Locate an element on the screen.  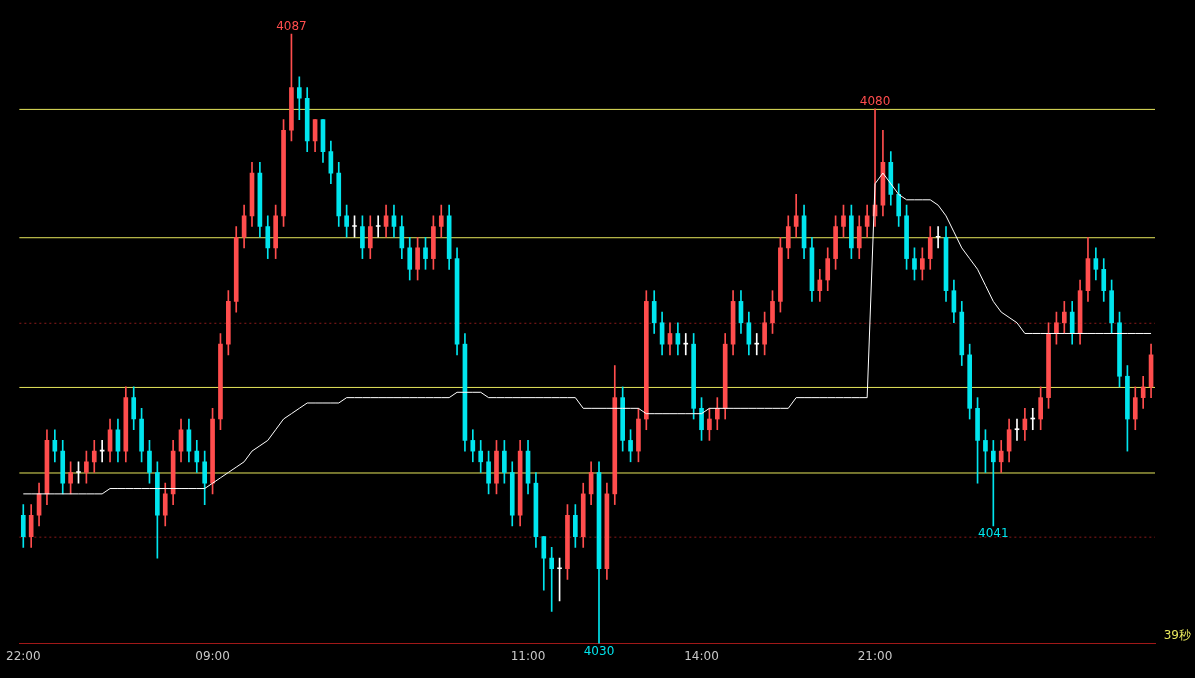
x-tick-label: 09:00 is located at coordinates (212, 655).